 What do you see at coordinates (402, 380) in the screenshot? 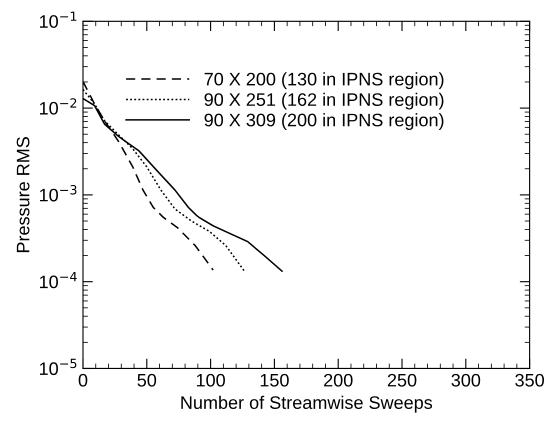
I see `x-tick-label: 250` at bounding box center [402, 380].